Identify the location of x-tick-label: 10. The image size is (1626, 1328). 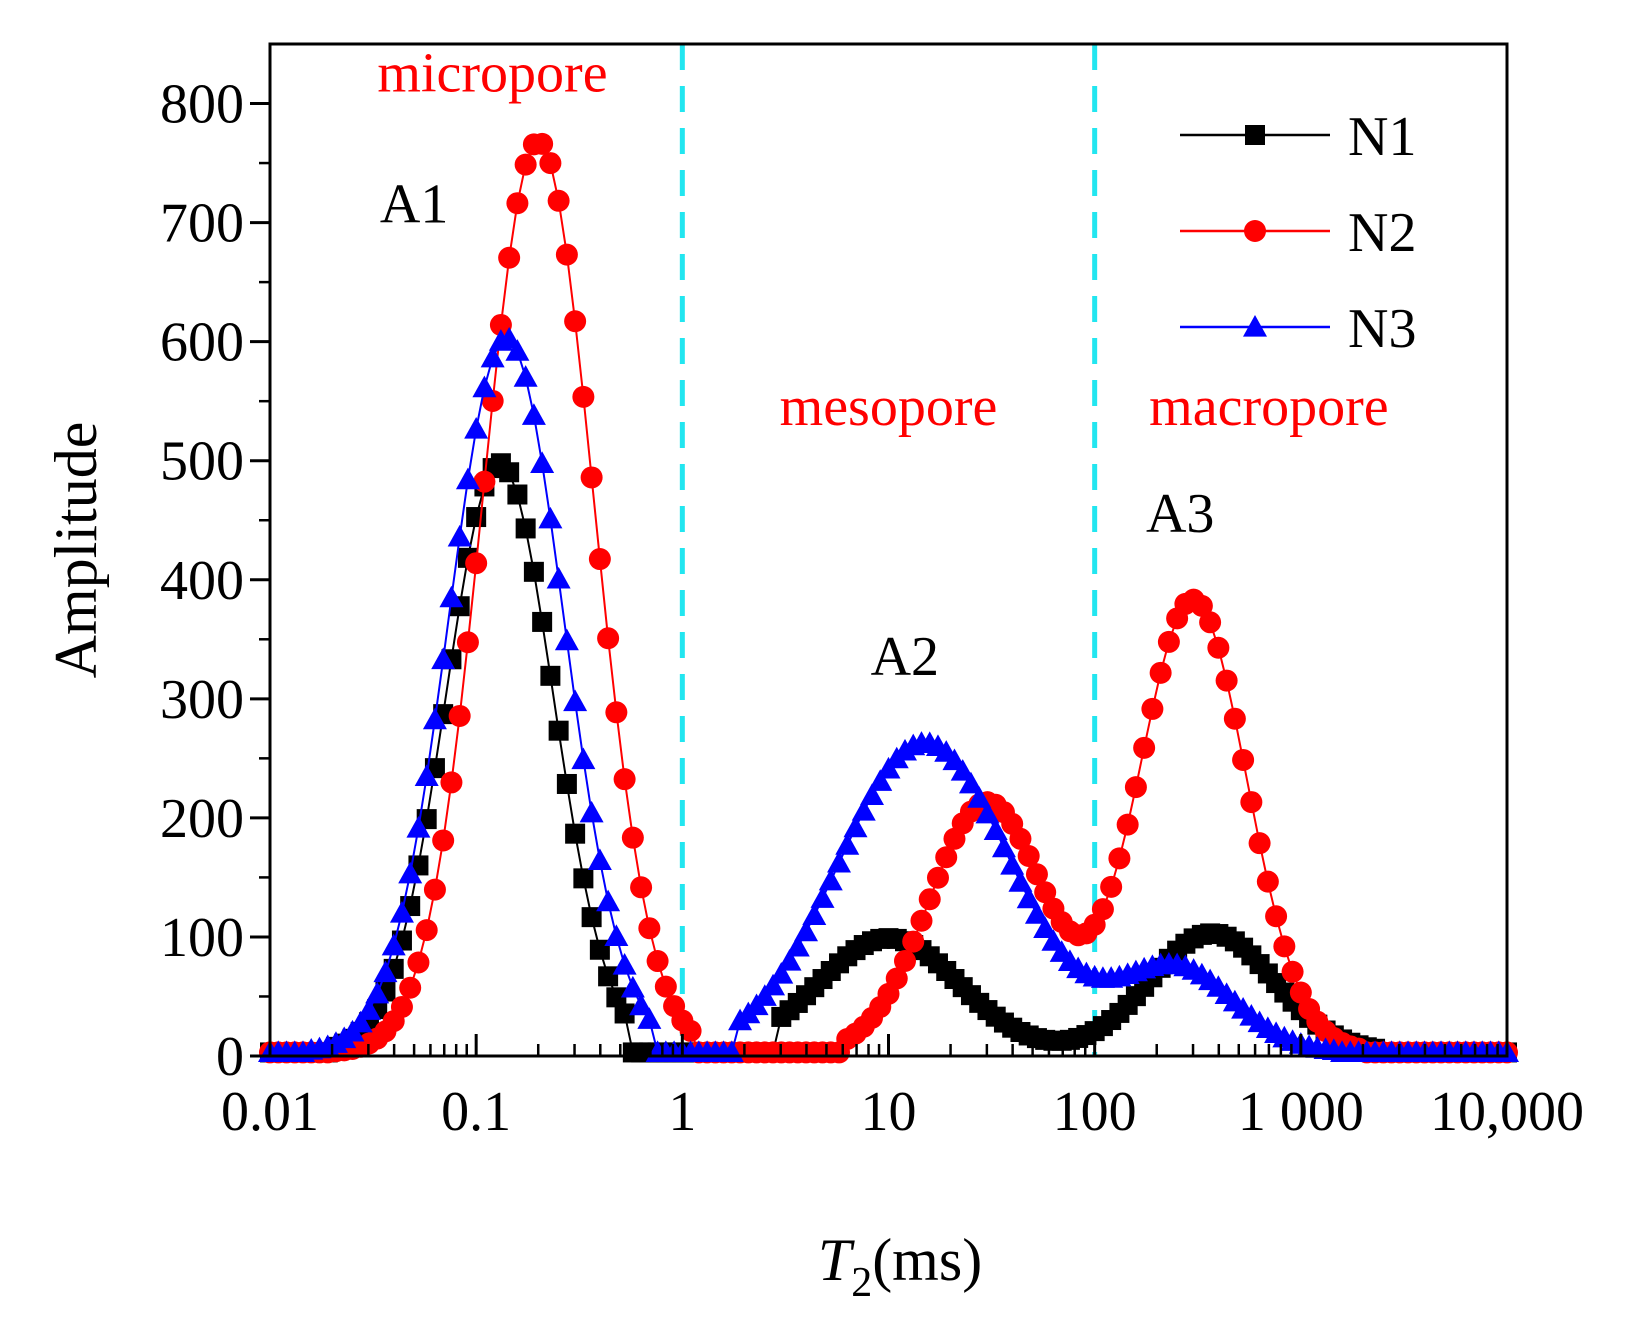
(889, 1112).